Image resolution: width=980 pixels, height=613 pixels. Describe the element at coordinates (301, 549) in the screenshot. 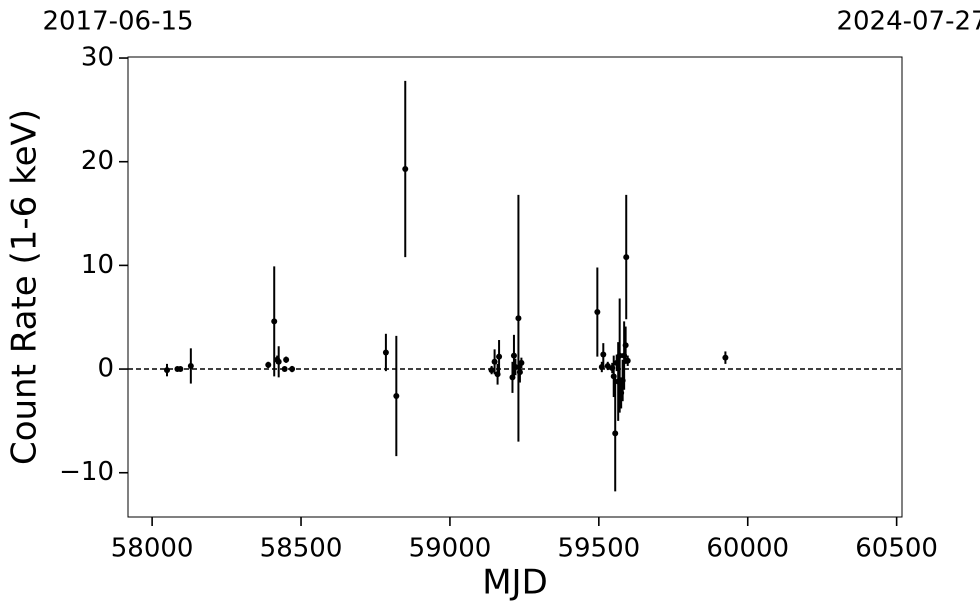

I see `x-tick-label: 58500` at that location.